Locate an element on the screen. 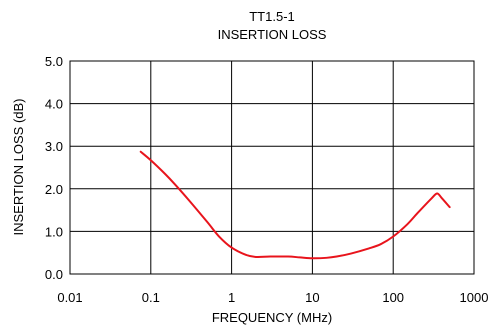 This screenshot has width=491, height=328. chart-subtitle: INSERTION LOSS is located at coordinates (272, 34).